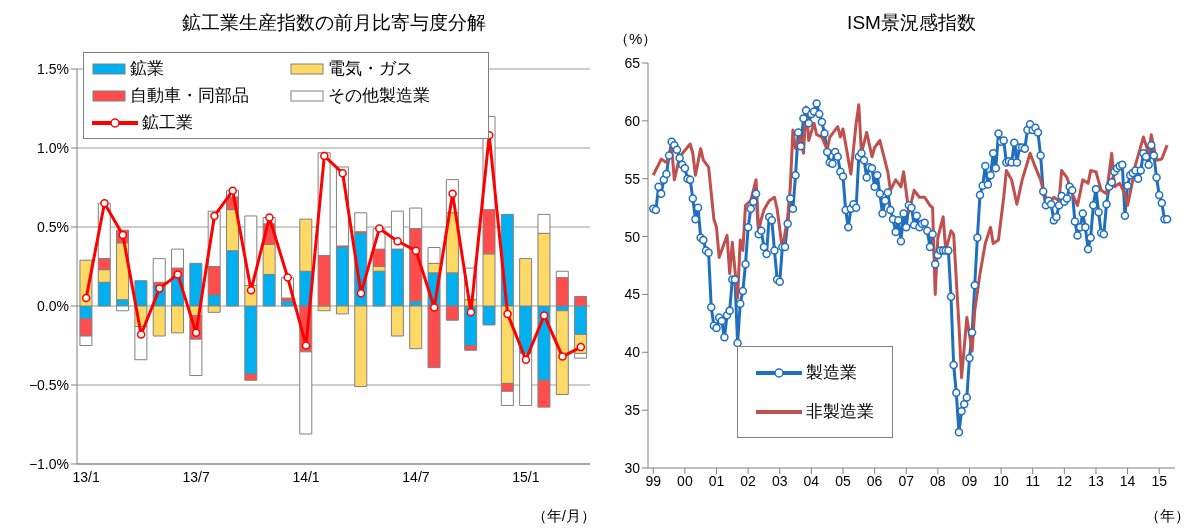 The width and height of the screenshot is (1194, 528). Describe the element at coordinates (632, 467) in the screenshot. I see `y-tick-label: 30` at that location.